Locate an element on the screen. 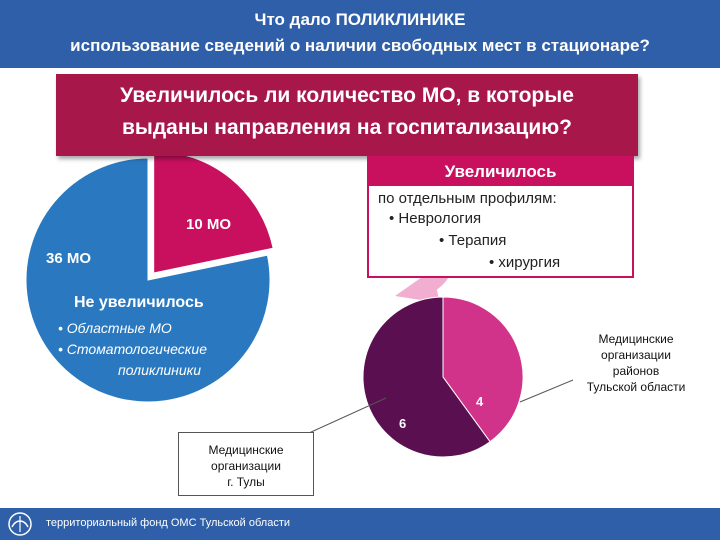 The height and width of the screenshot is (540, 720). arrow-head is located at coordinates (417, 286).